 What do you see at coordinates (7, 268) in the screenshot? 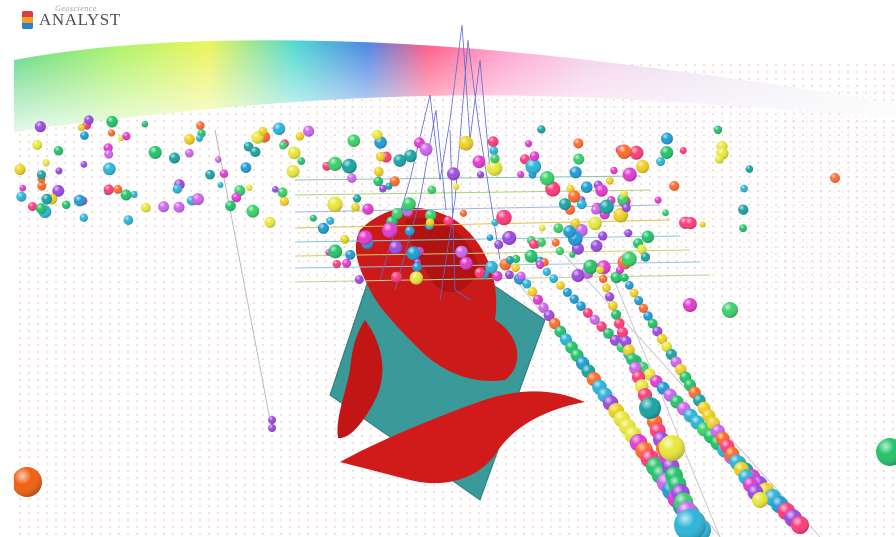
I see `left-panel-edge` at bounding box center [7, 268].